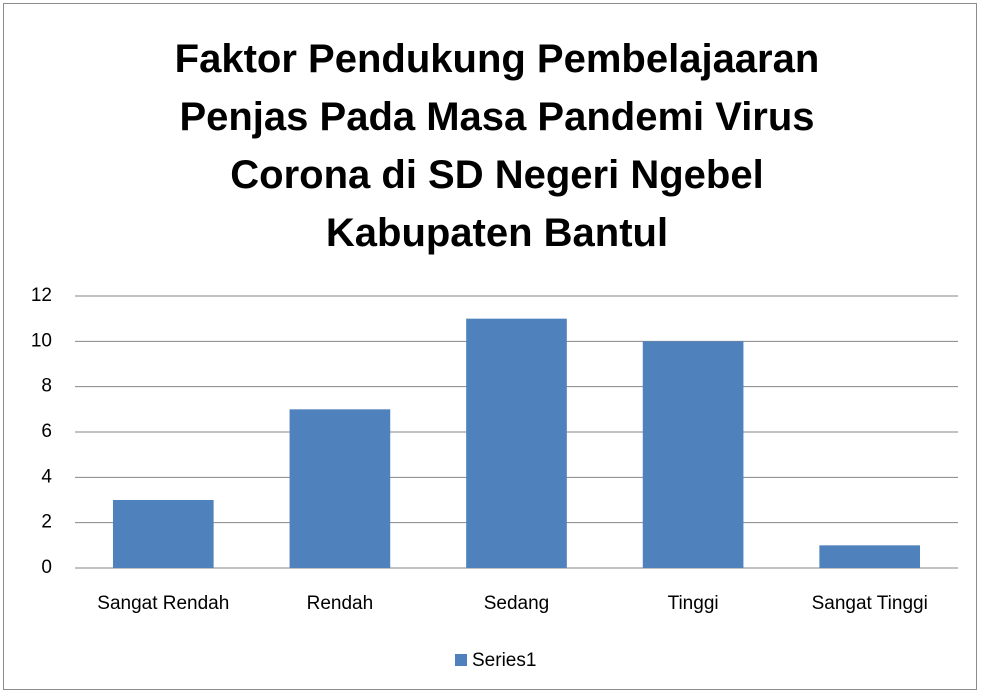 This screenshot has height=695, width=982. Describe the element at coordinates (46, 386) in the screenshot. I see `y-tick-label: 8` at that location.